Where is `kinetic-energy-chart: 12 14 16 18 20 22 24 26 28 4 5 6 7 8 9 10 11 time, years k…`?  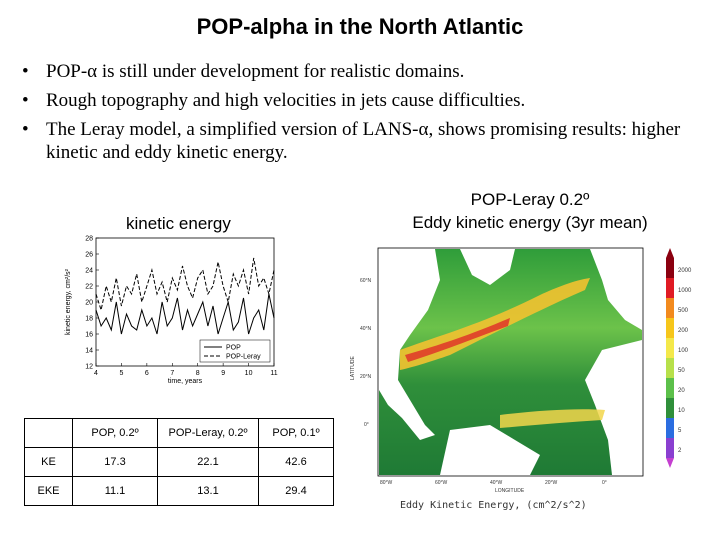
kinetic-energy-chart: 12 14 16 18 20 22 24 26 28 4 5 6 7 8 9 10 11 time, years k… is located at coordinates (171, 311).